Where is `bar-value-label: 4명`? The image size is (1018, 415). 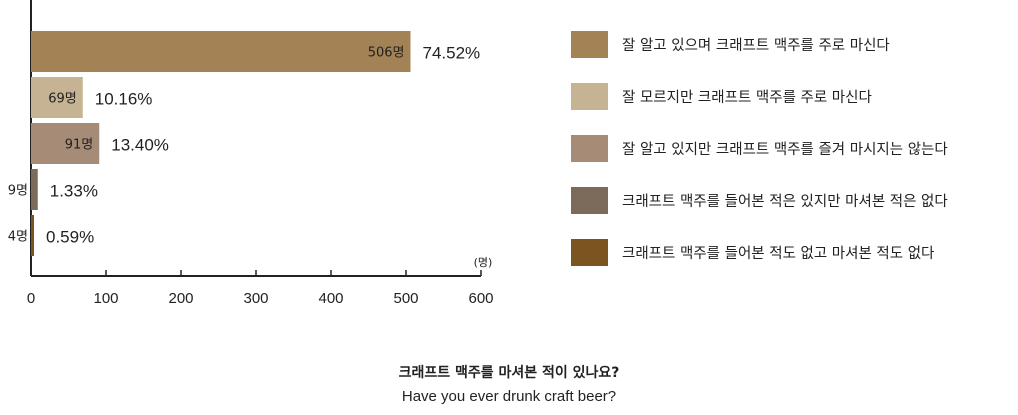
bar-value-label: 4명 is located at coordinates (18, 237).